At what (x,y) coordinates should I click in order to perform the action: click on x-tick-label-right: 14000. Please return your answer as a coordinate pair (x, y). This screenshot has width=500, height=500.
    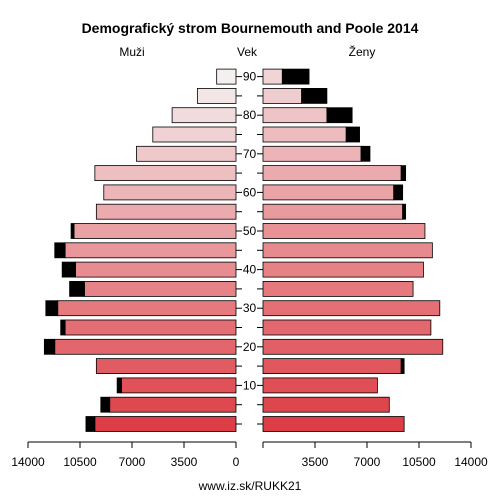
    Looking at the image, I should click on (471, 462).